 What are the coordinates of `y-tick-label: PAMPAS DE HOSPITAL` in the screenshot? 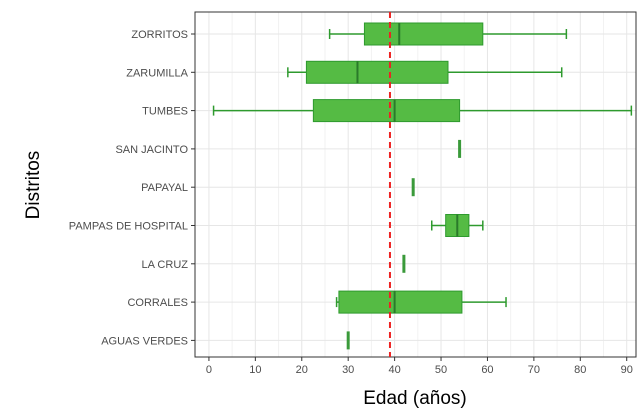 It's located at (128, 227).